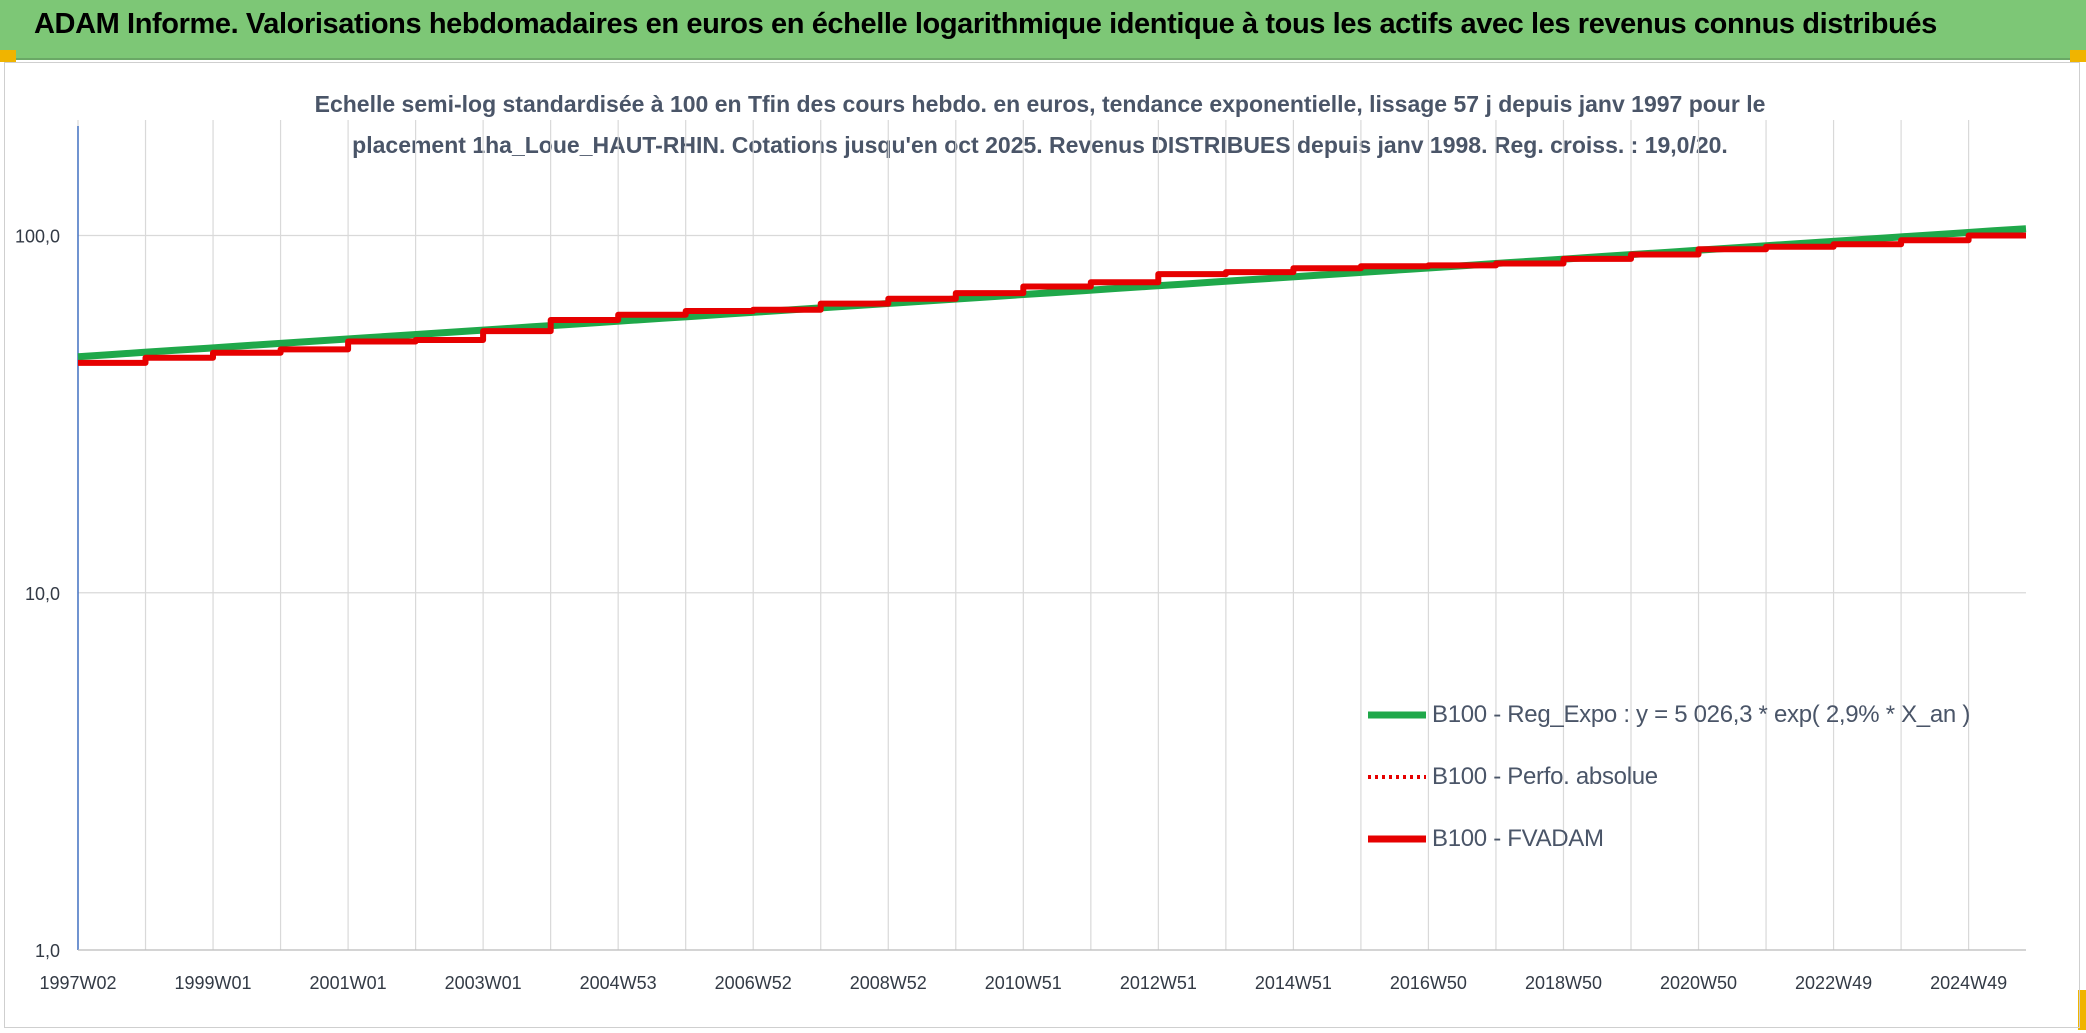 The image size is (2086, 1033). What do you see at coordinates (888, 983) in the screenshot?
I see `x-tick-label: 2008W52` at bounding box center [888, 983].